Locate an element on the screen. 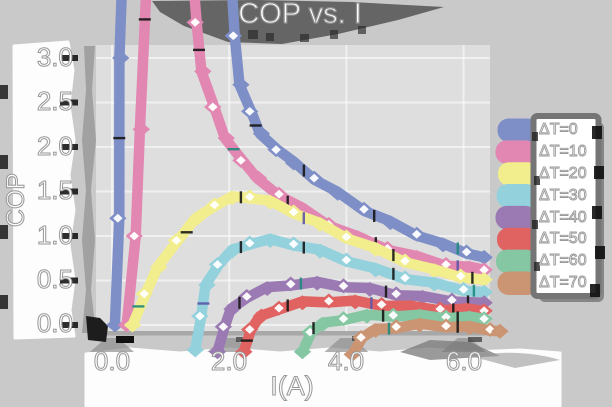 The height and width of the screenshot is (407, 612). x-tick-label: 0.0 is located at coordinates (112, 361).